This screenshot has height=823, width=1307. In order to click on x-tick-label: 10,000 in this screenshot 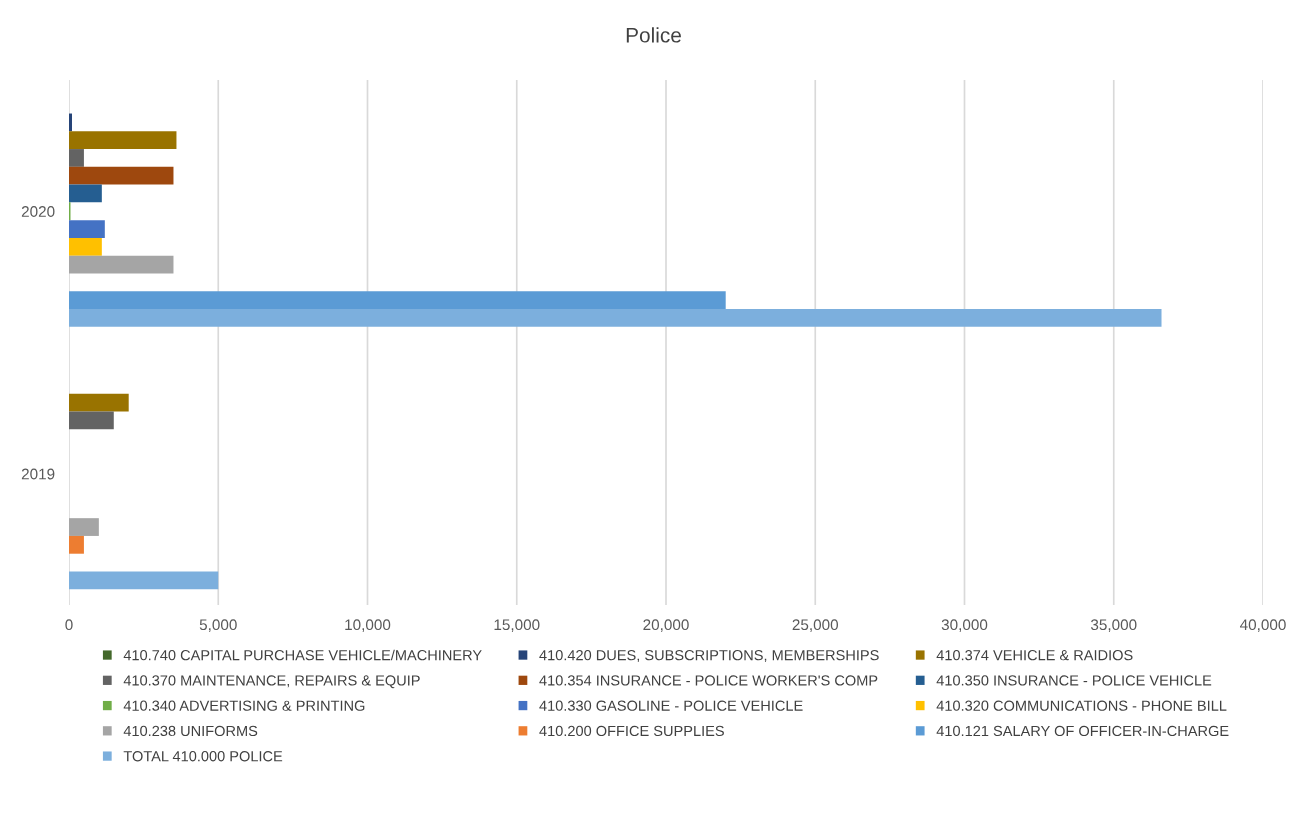, I will do `click(368, 625)`.